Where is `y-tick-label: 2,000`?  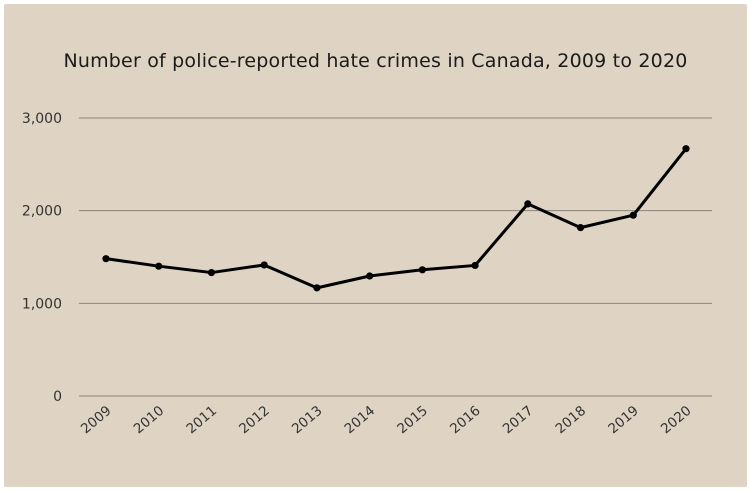
y-tick-label: 2,000 is located at coordinates (42, 212).